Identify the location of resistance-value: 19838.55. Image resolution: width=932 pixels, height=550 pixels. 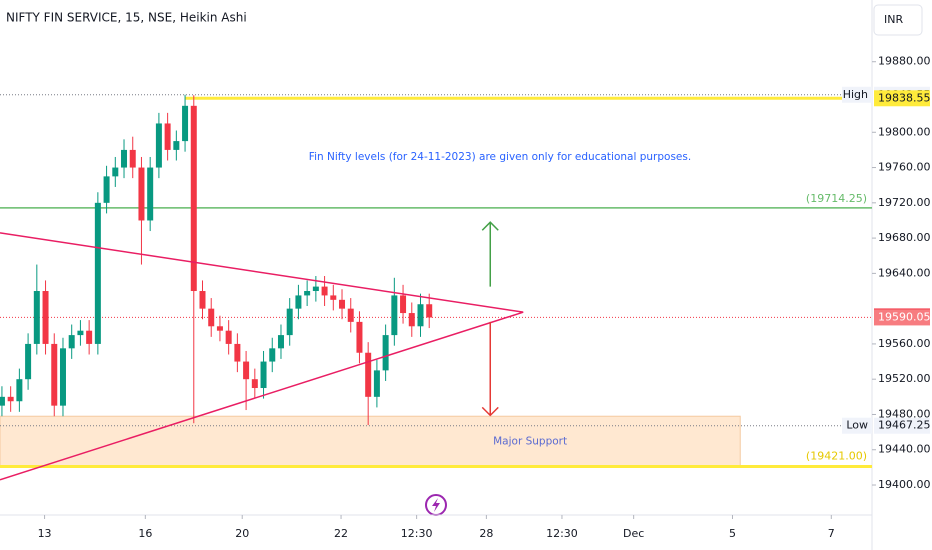
(904, 97).